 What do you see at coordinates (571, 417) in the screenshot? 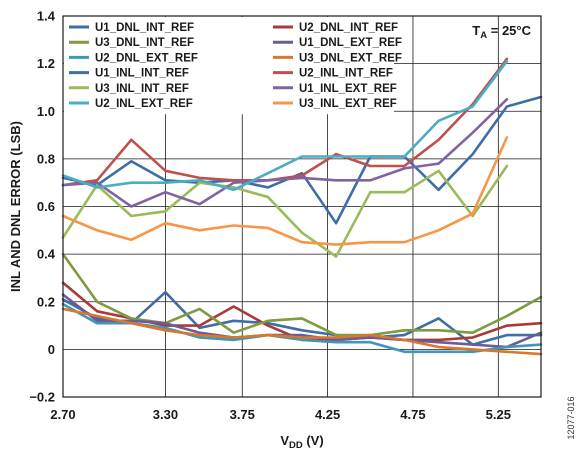
I see `figure-id: 12077-016` at bounding box center [571, 417].